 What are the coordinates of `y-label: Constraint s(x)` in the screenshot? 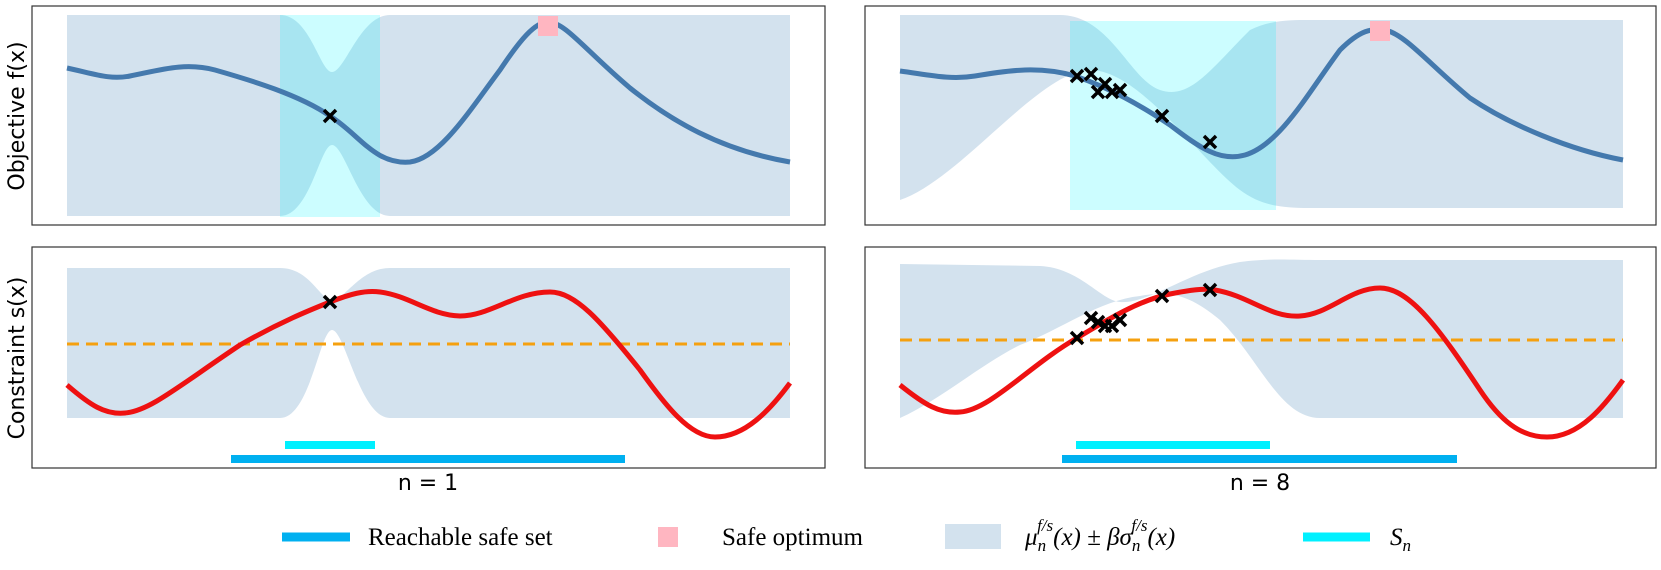 It's located at (17, 358).